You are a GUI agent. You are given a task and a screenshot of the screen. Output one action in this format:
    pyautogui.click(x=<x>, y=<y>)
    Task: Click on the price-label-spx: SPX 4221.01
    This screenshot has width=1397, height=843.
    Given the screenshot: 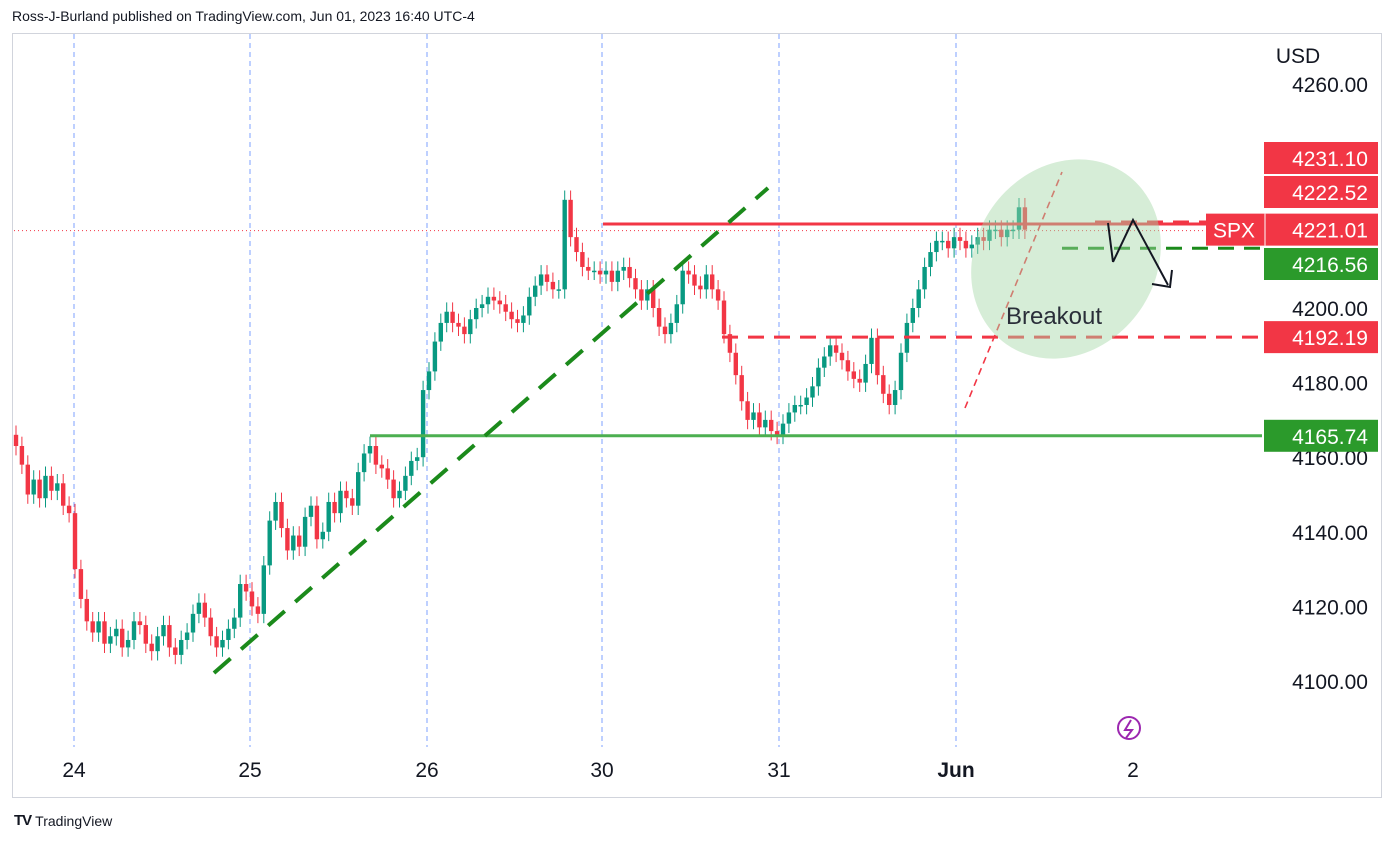 What is the action you would take?
    pyautogui.click(x=1292, y=229)
    